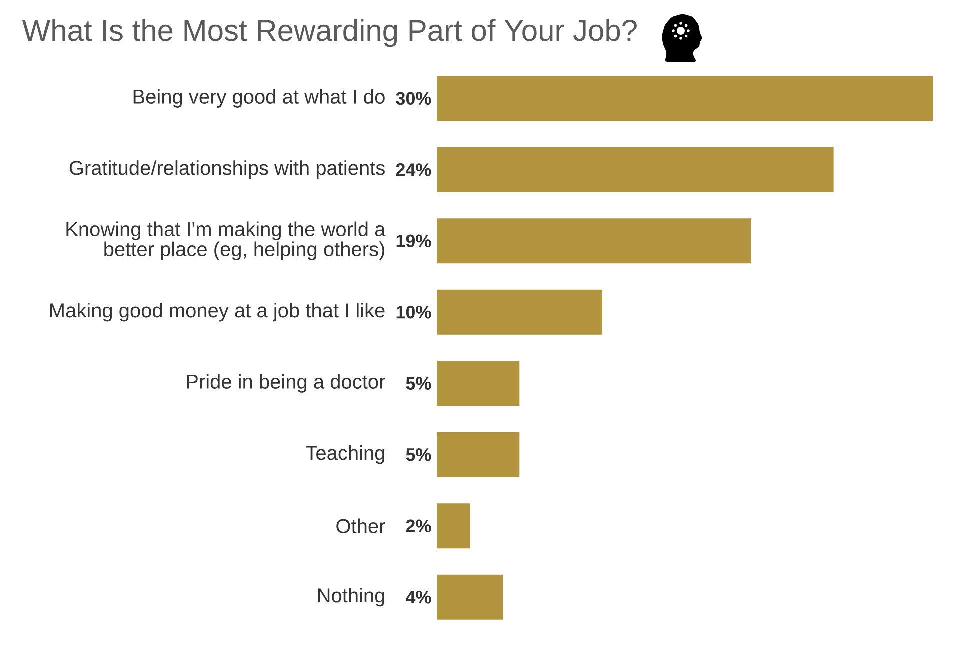 This screenshot has height=653, width=960. I want to click on data-label: 10%, so click(414, 312).